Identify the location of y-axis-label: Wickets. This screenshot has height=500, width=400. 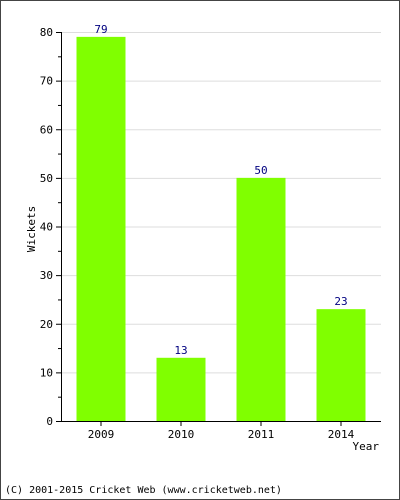
(31, 229).